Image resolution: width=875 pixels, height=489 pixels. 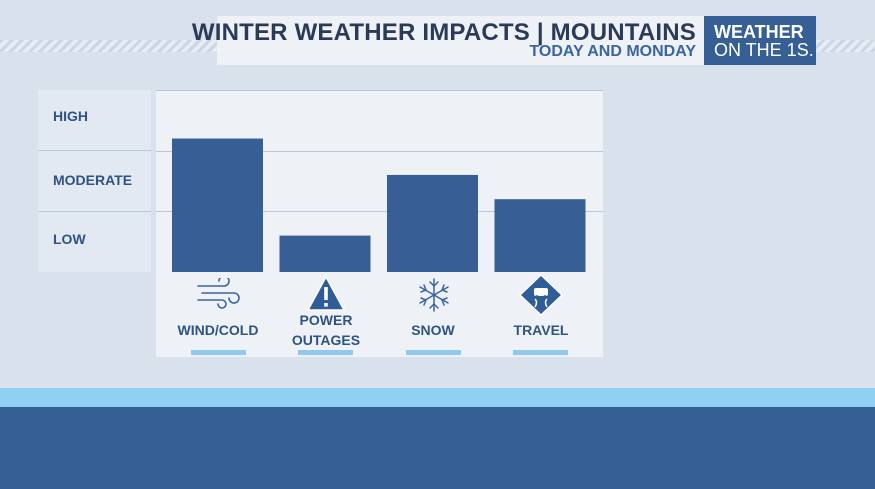 What do you see at coordinates (326, 293) in the screenshot?
I see `warning-triangle-icon` at bounding box center [326, 293].